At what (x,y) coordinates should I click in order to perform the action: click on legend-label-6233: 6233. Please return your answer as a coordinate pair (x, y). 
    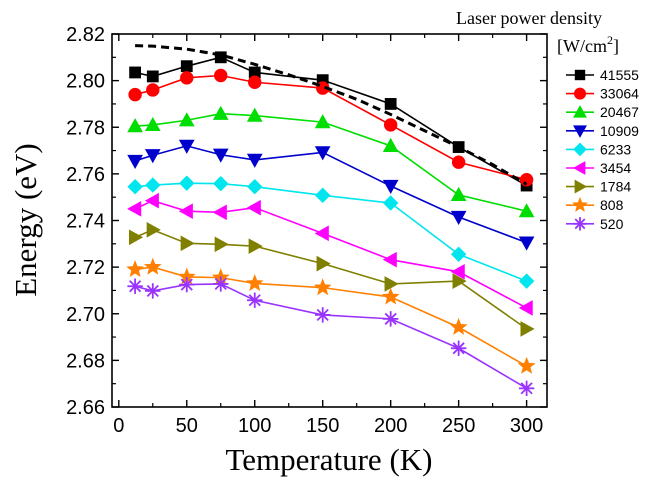
    Looking at the image, I should click on (615, 149).